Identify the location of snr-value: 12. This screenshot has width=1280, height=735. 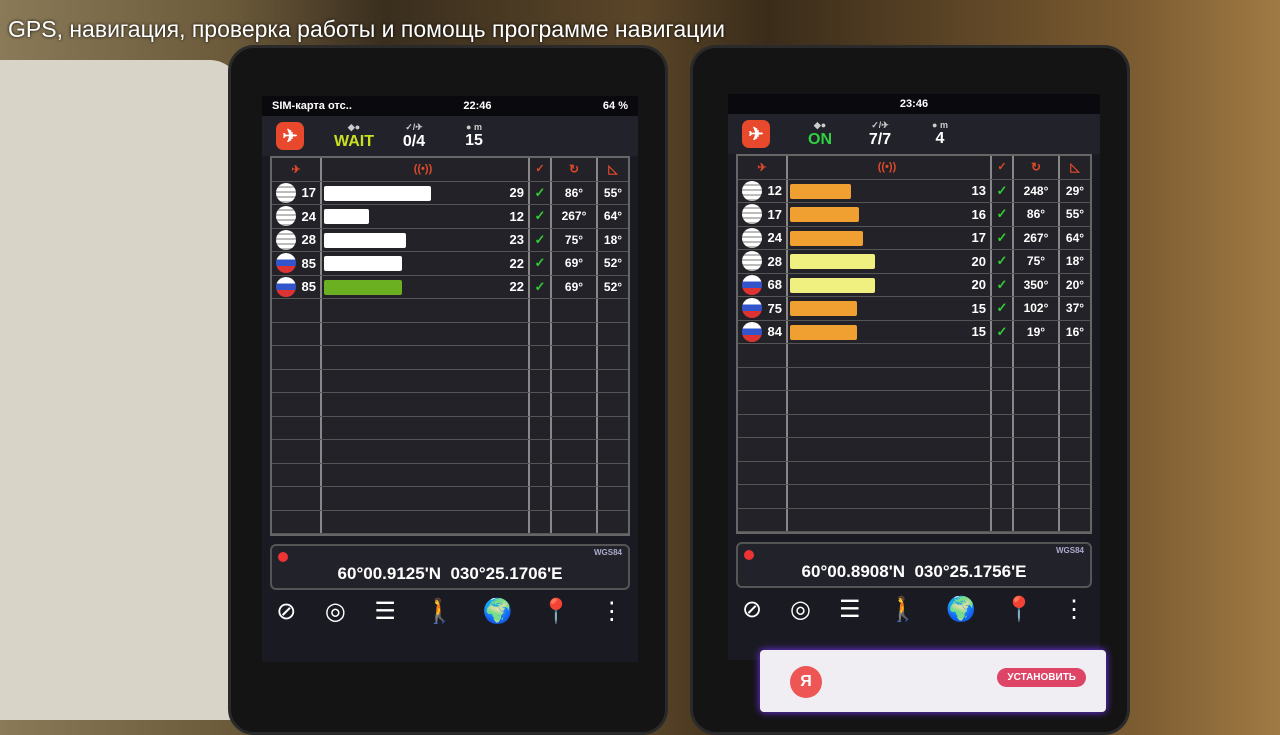
(516, 216).